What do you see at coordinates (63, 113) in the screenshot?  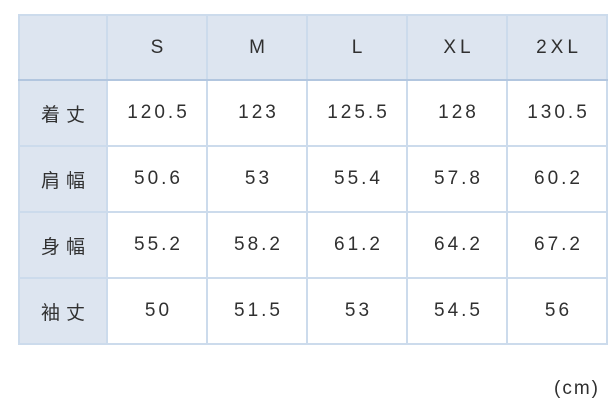 I see `row-label-body-length: 着丈` at bounding box center [63, 113].